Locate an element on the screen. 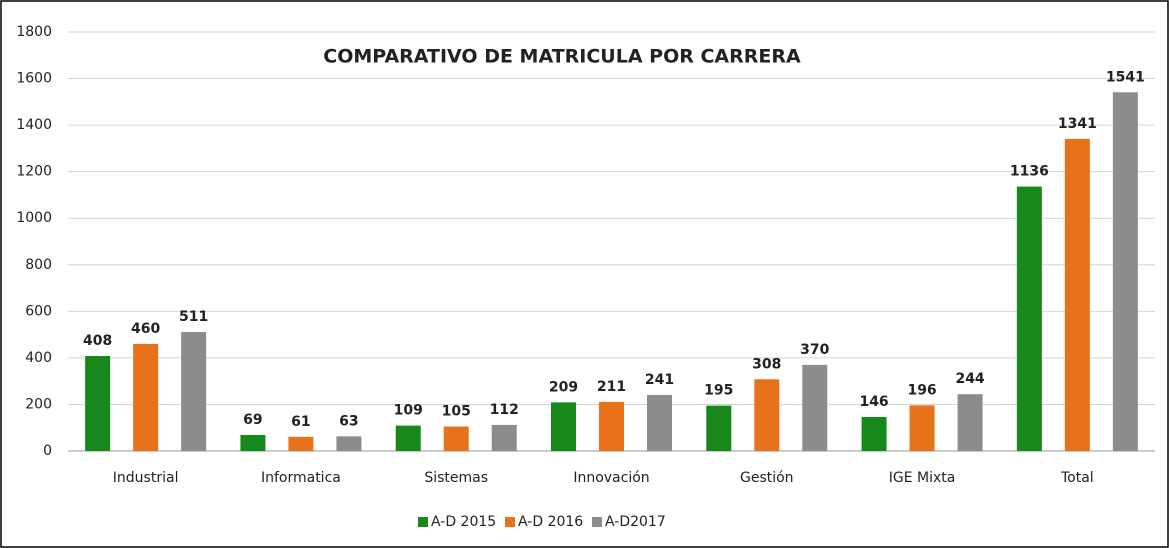 This screenshot has width=1169, height=548. data-label: 511 is located at coordinates (193, 317).